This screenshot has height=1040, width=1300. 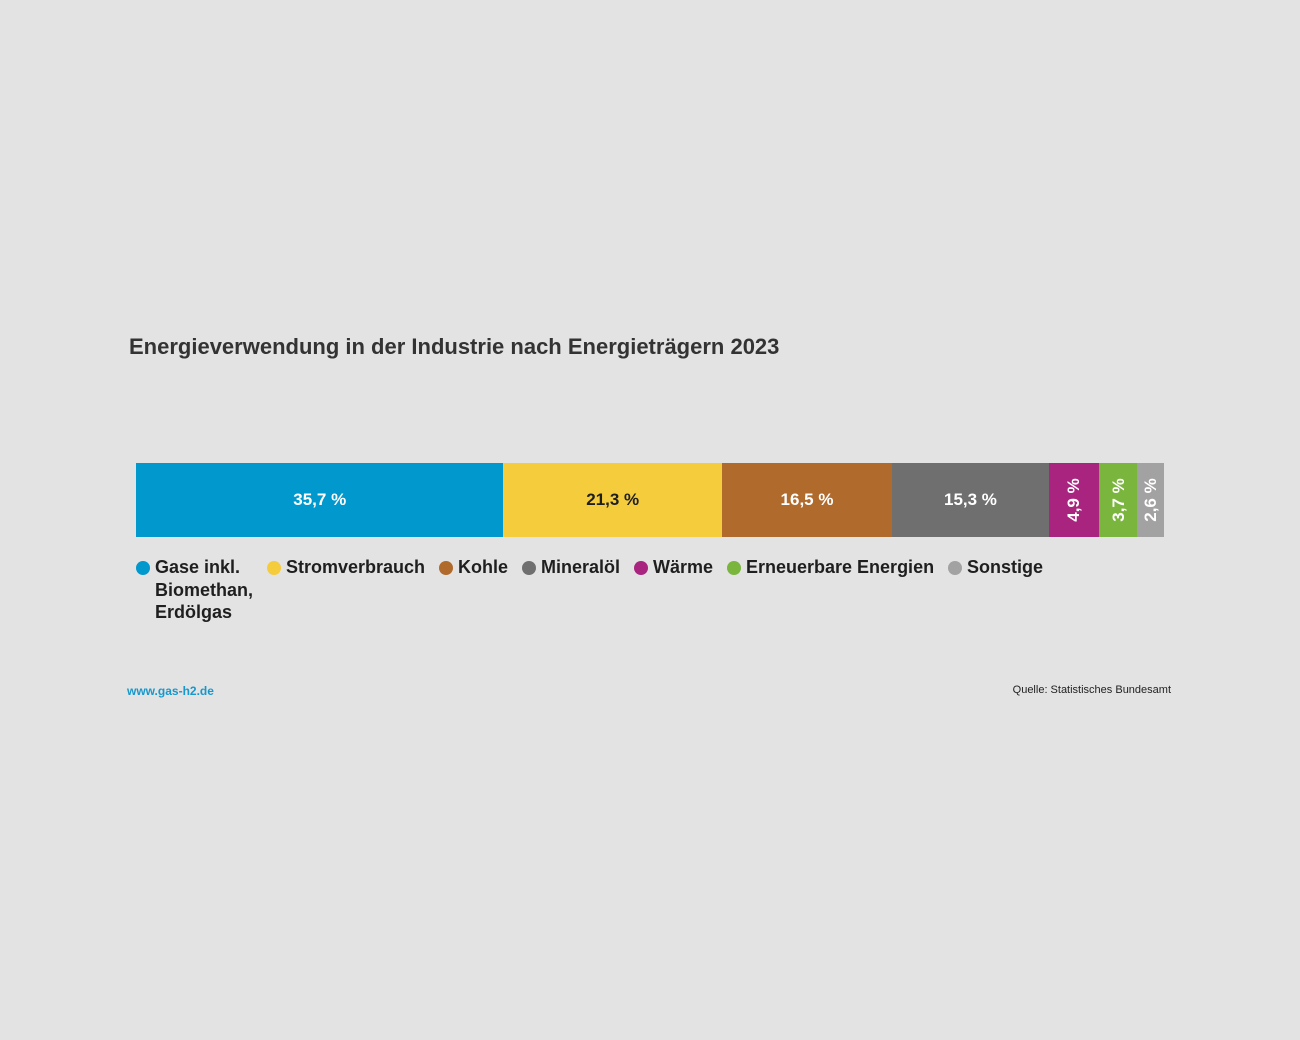 I want to click on bar-segment: 3,7 %, so click(x=1118, y=500).